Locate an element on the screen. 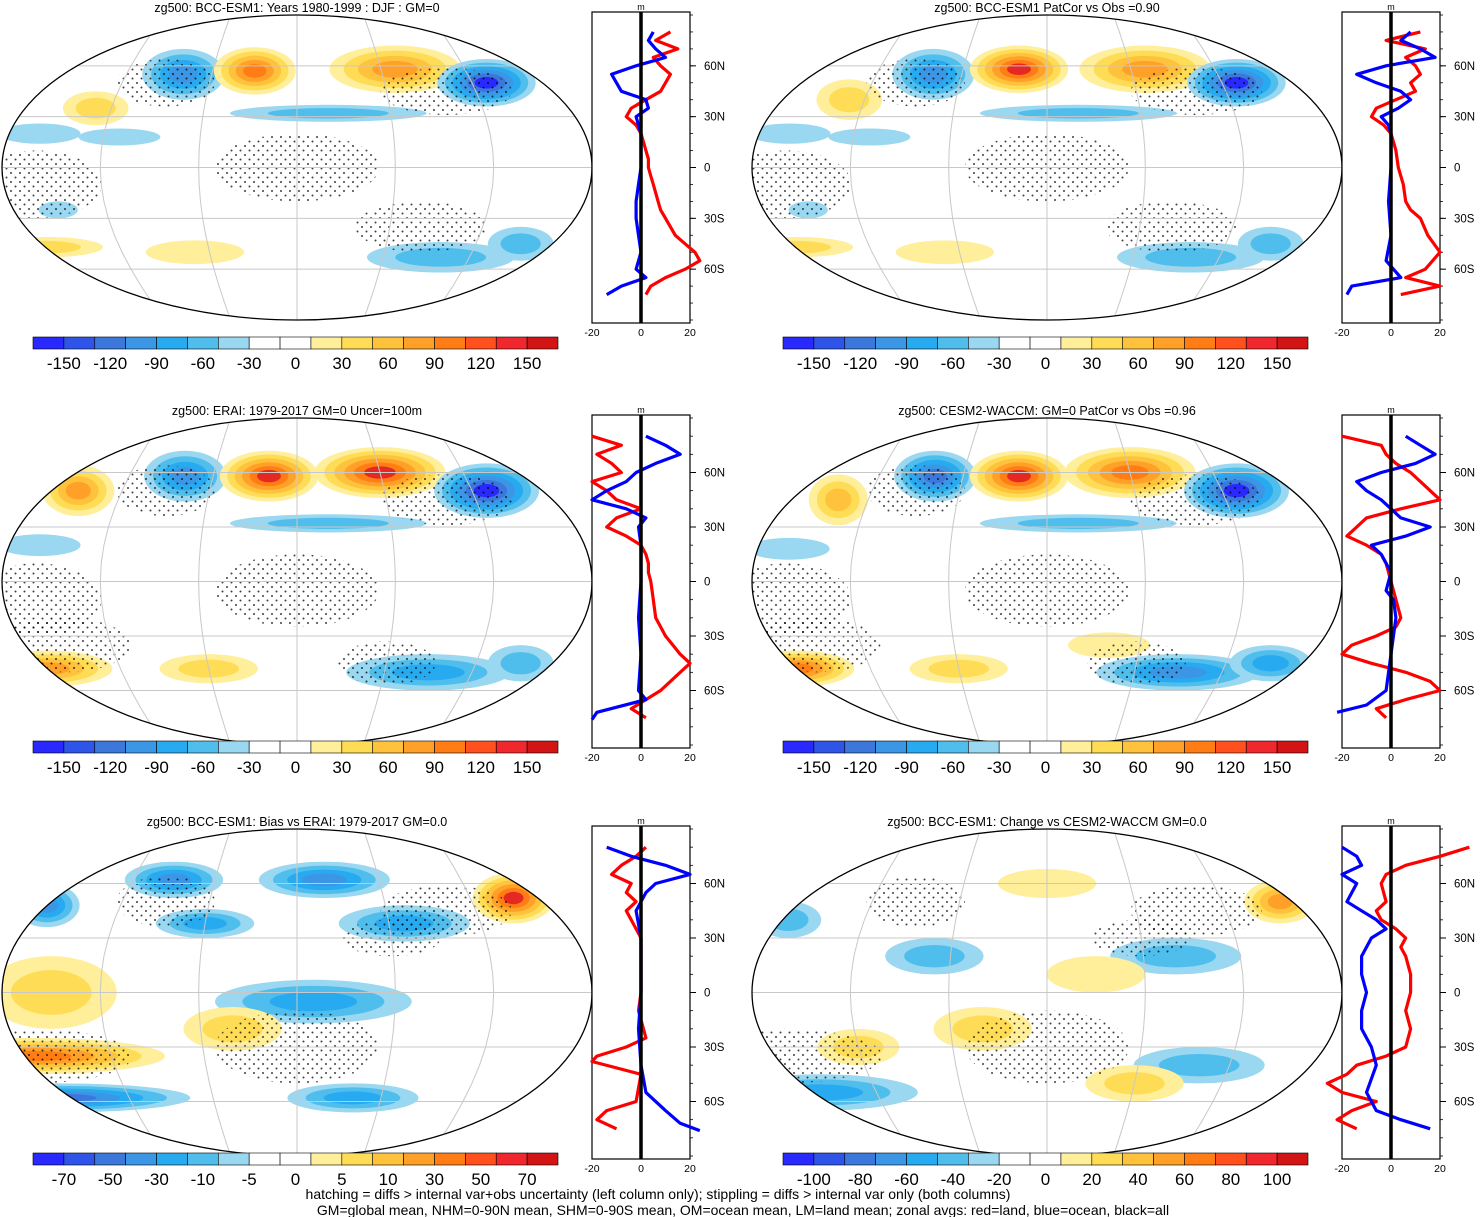 This screenshot has height=1217, width=1483. colorbar-label-5: -30 is located at coordinates (999, 363).